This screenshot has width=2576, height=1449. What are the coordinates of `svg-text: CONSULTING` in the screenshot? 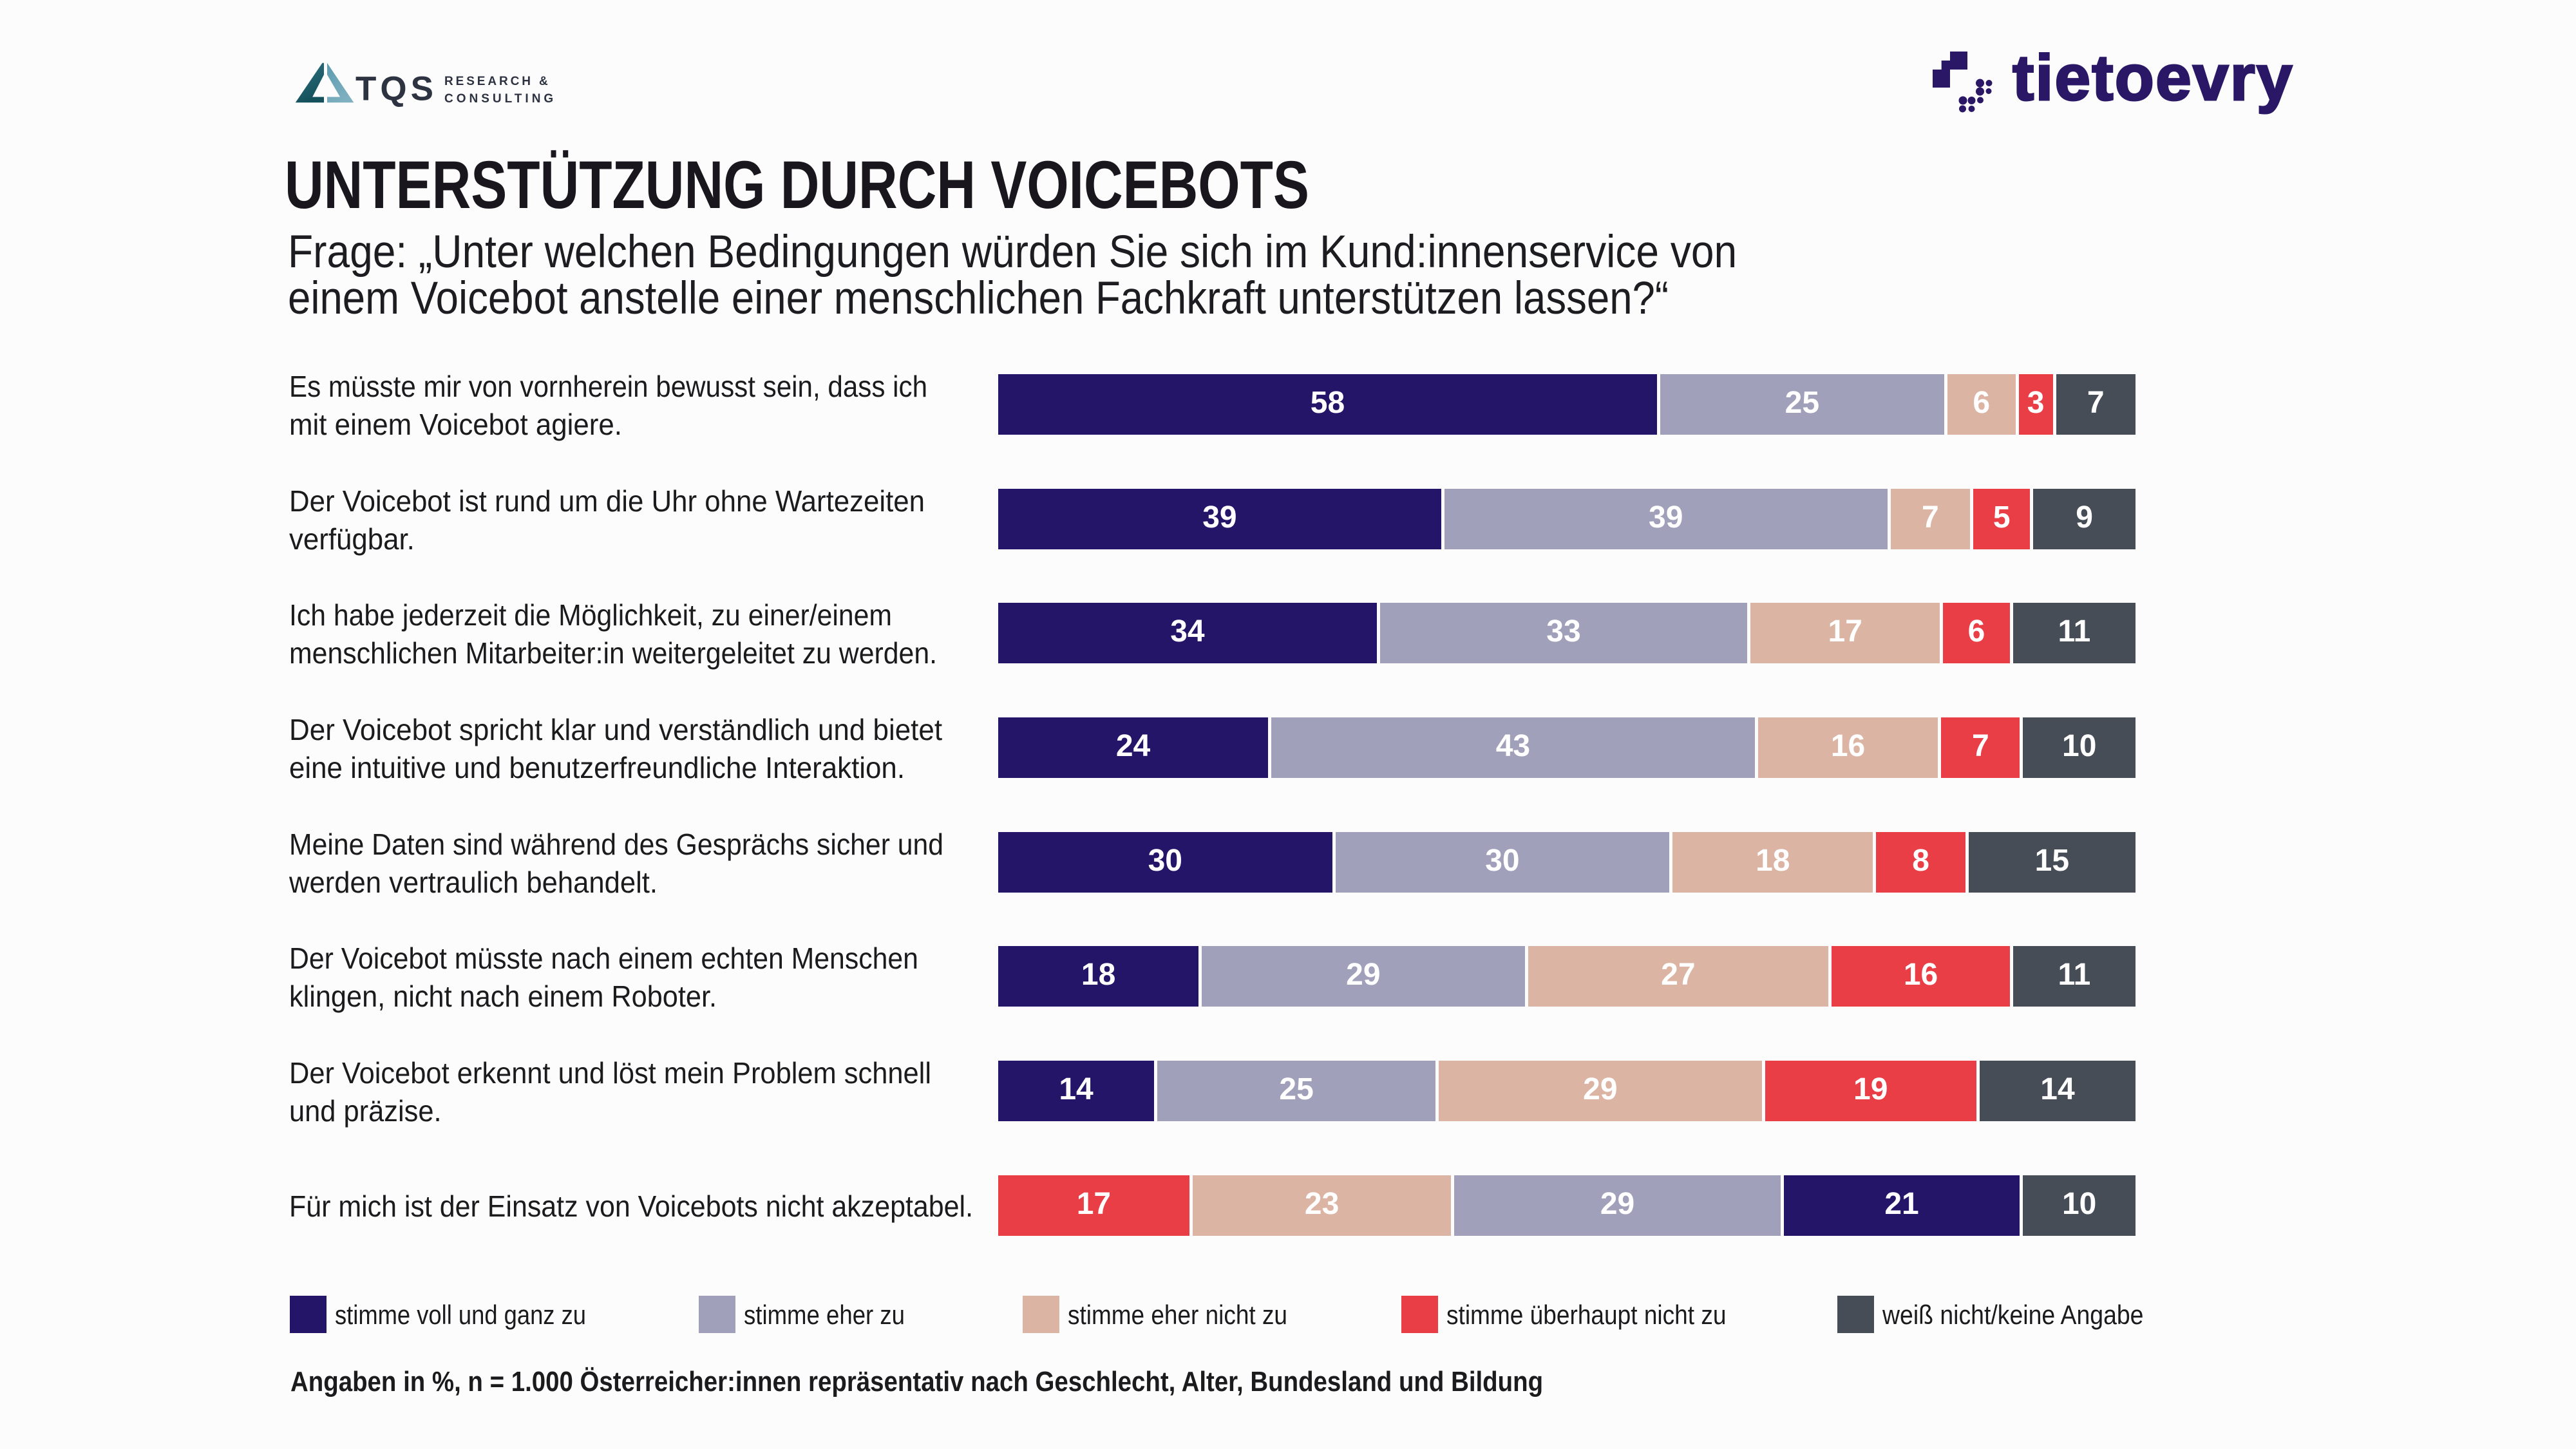 It's located at (500, 99).